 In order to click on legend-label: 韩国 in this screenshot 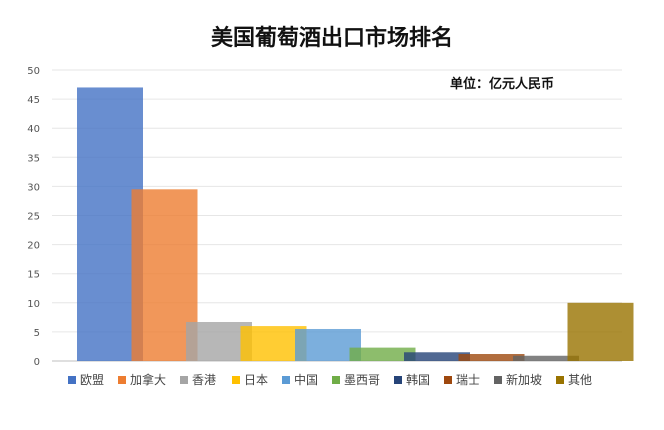, I will do `click(418, 379)`.